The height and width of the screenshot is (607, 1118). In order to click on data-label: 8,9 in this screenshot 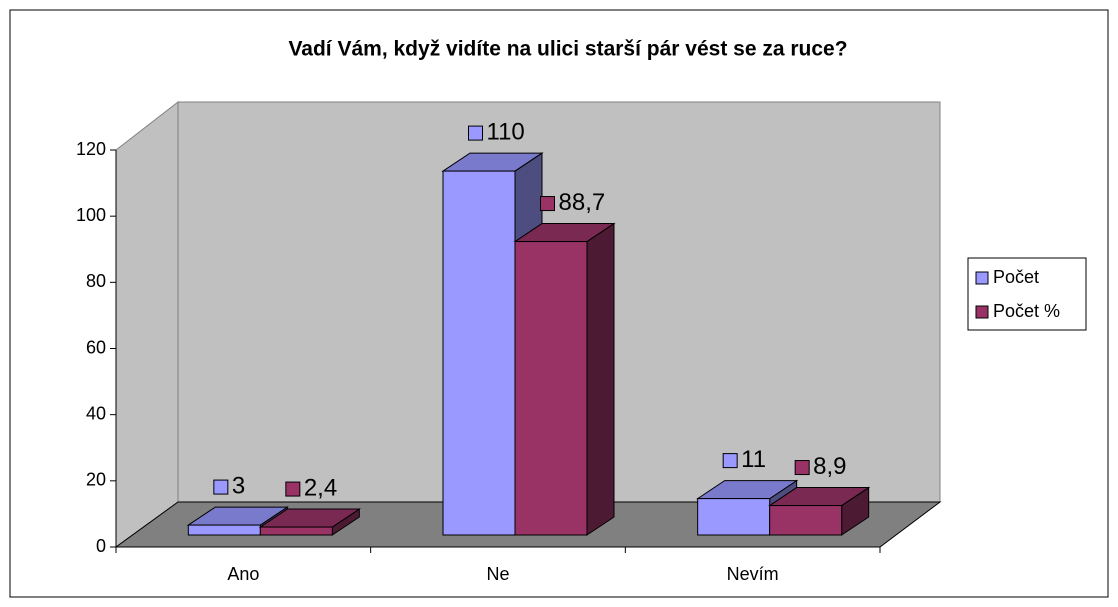, I will do `click(829, 466)`.